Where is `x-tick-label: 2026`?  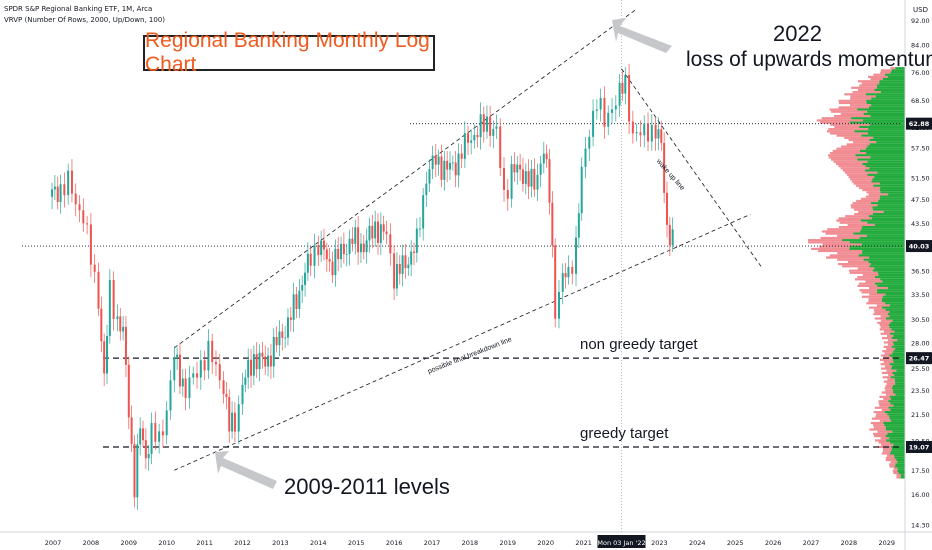
x-tick-label: 2026 is located at coordinates (773, 543).